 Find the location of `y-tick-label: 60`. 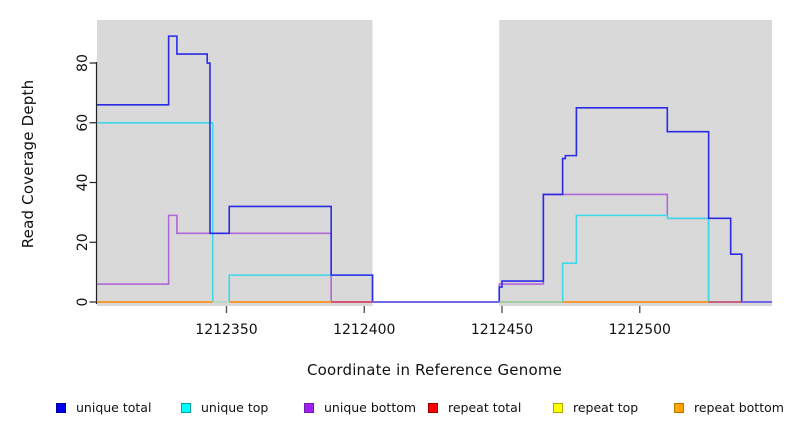

y-tick-label: 60 is located at coordinates (83, 123).